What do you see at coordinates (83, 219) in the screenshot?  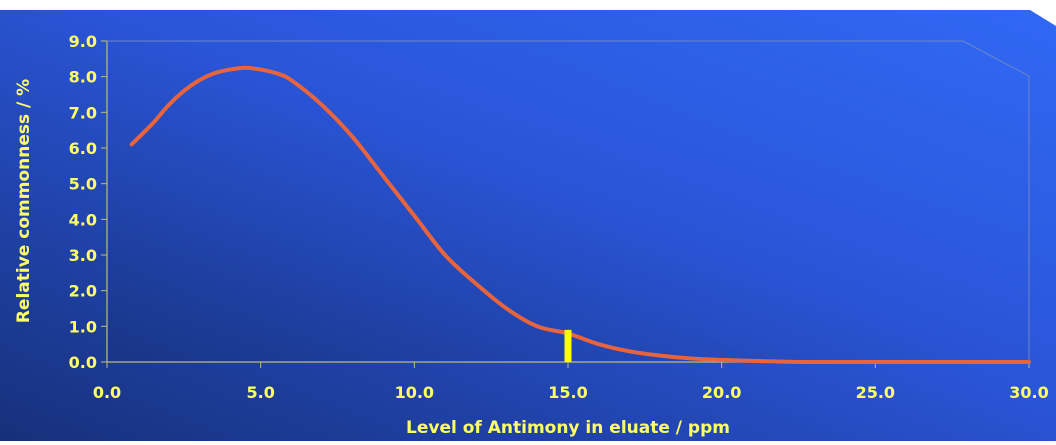 I see `y-tick-label: 4.0` at bounding box center [83, 219].